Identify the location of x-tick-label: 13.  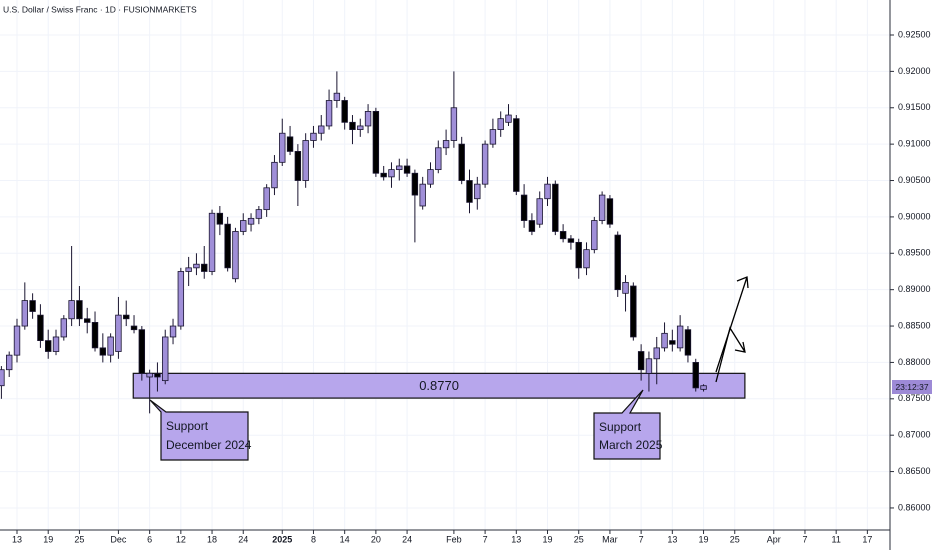
(516, 539).